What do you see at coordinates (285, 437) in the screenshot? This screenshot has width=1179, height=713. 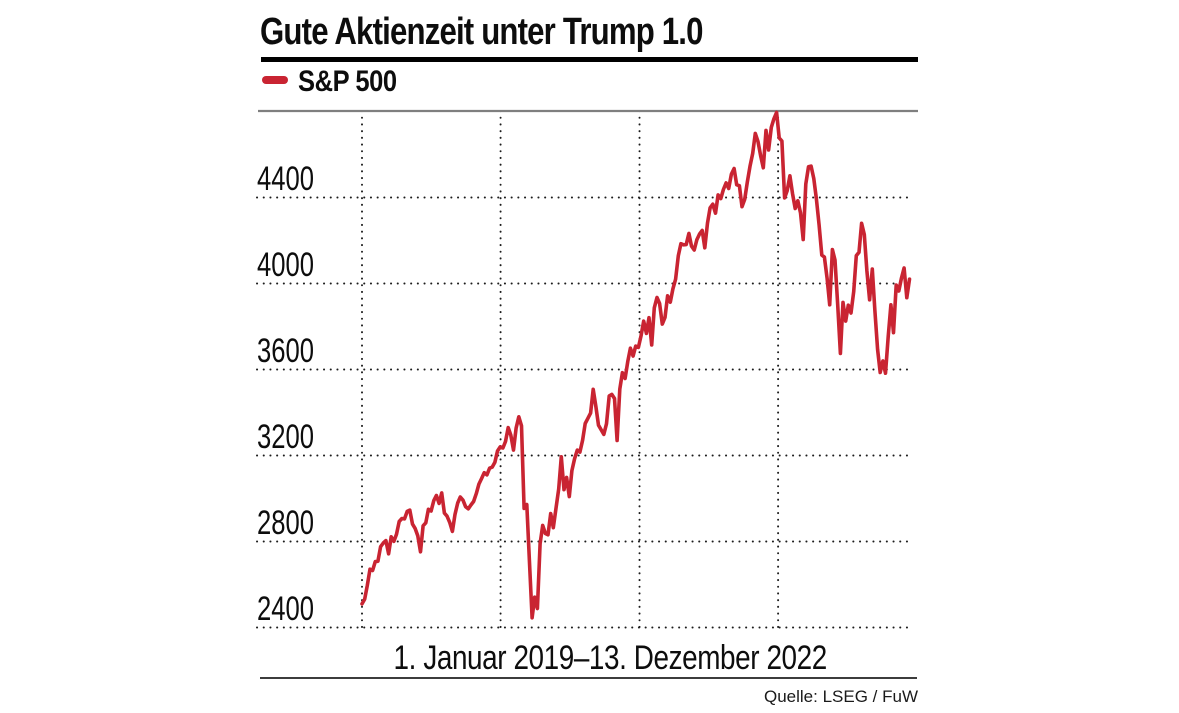 I see `y-tick-label-3200: 3200` at bounding box center [285, 437].